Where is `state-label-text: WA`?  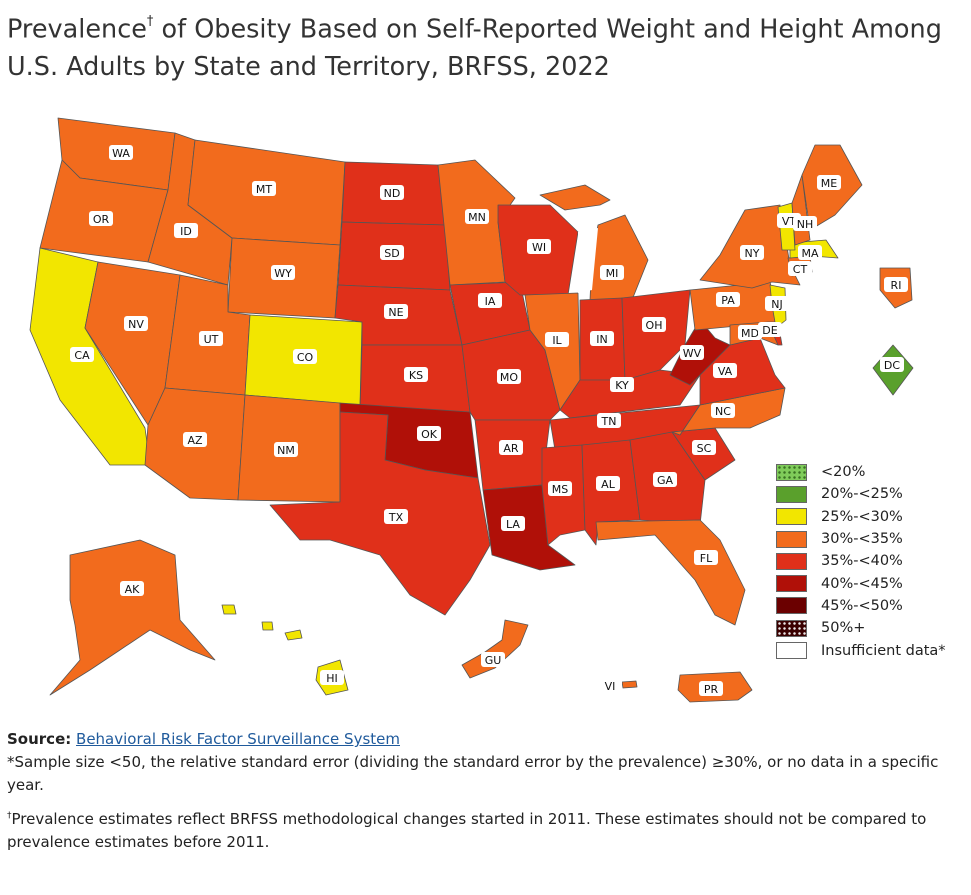 state-label-text: WA is located at coordinates (121, 153).